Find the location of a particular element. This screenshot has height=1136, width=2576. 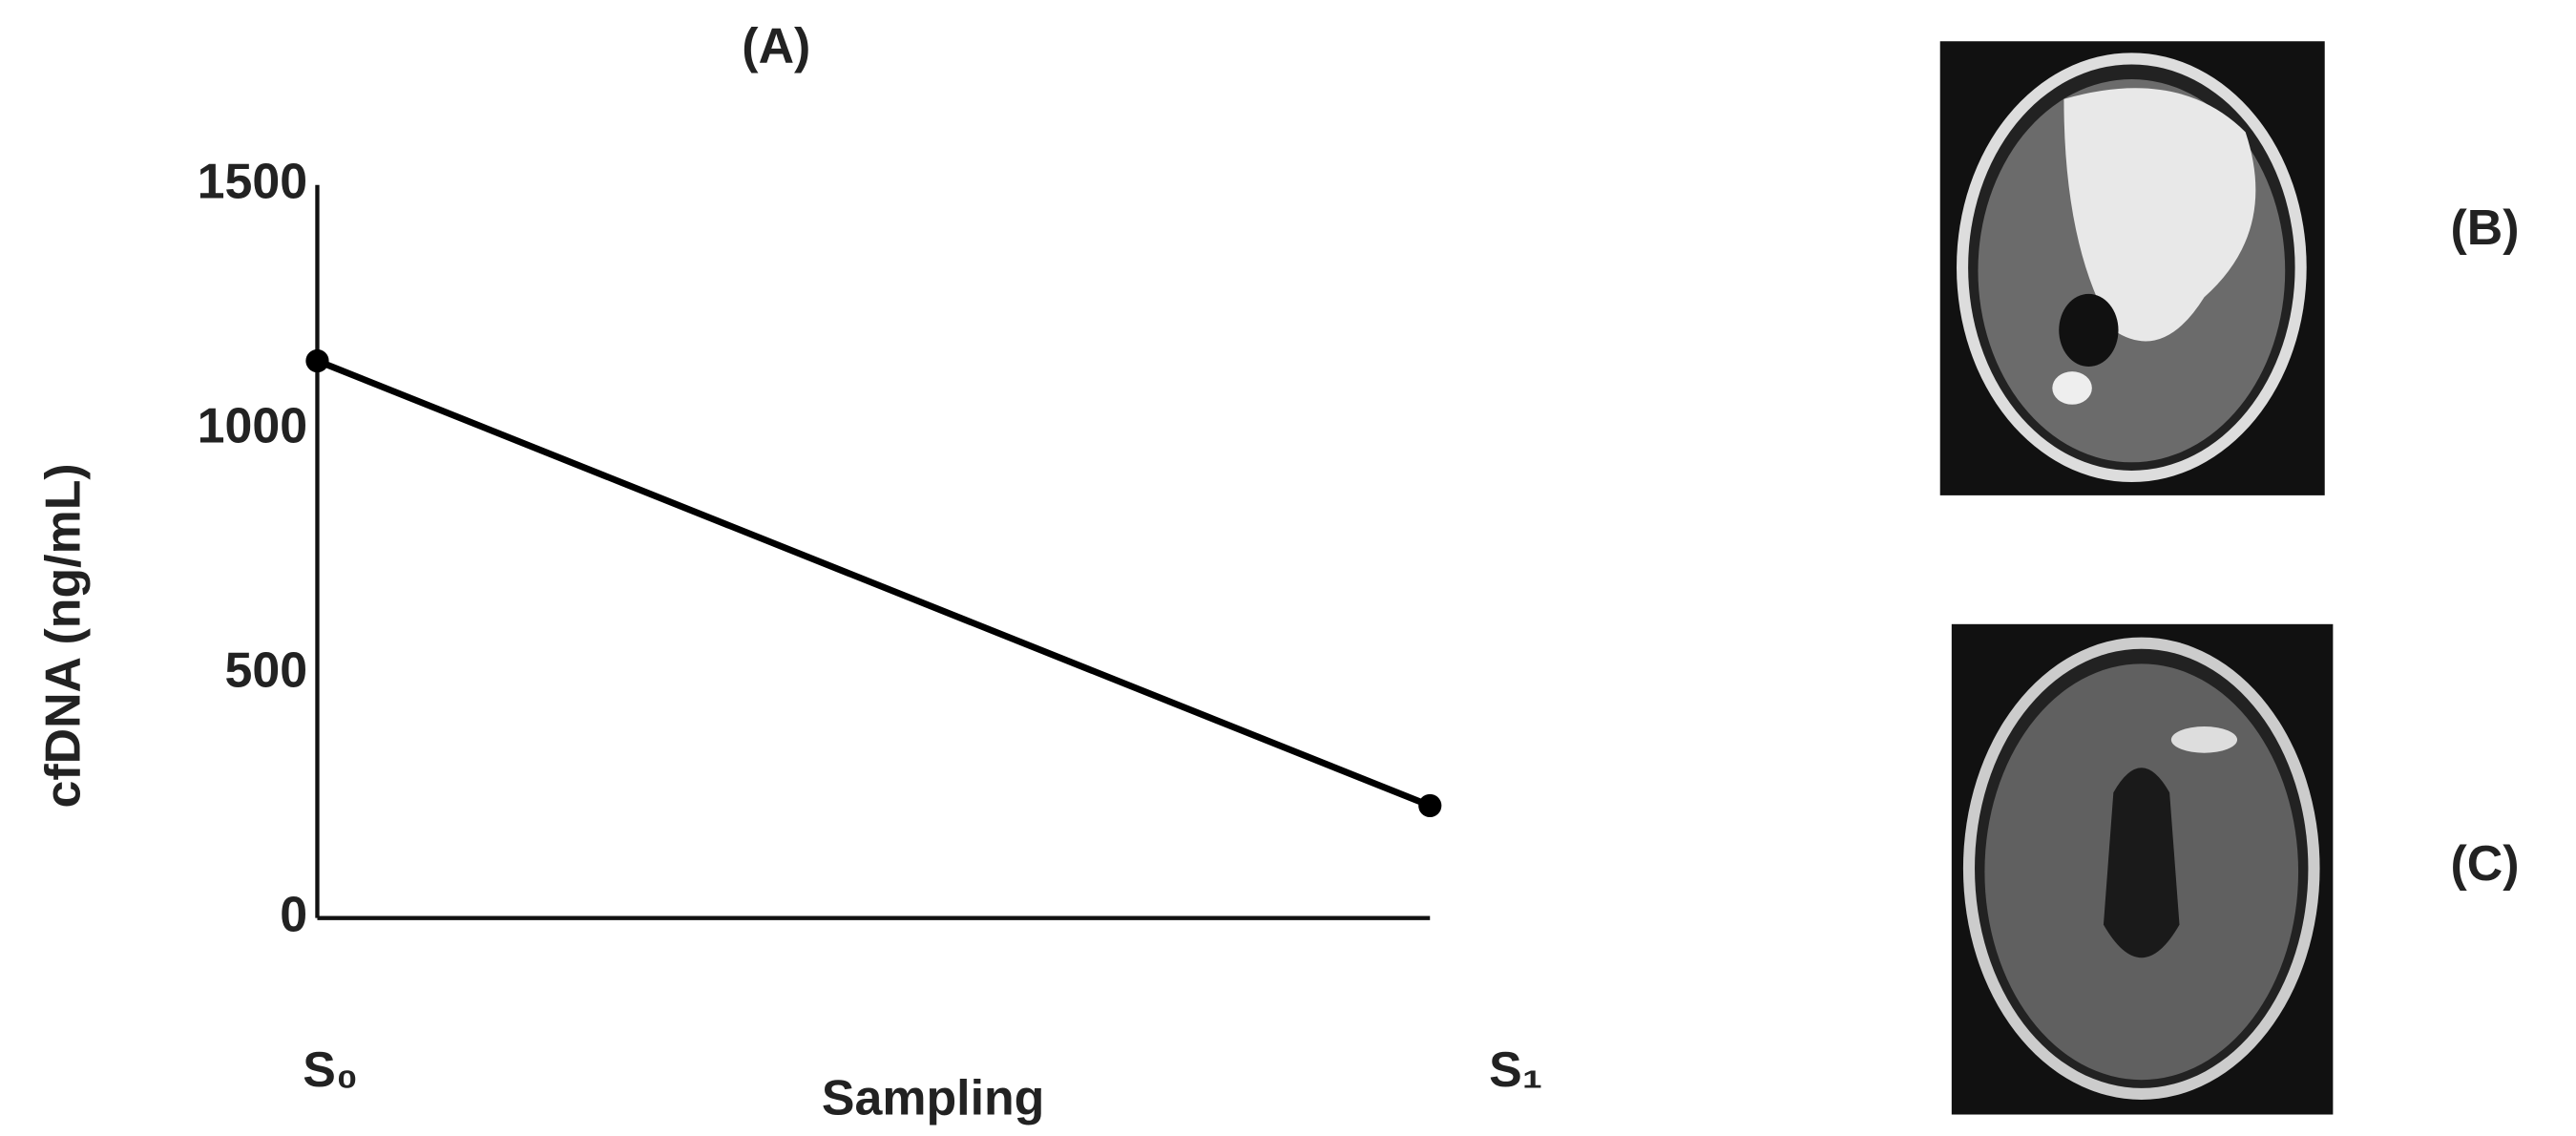

y-axis-label: cfDNA (ng/mL) is located at coordinates (62, 636).